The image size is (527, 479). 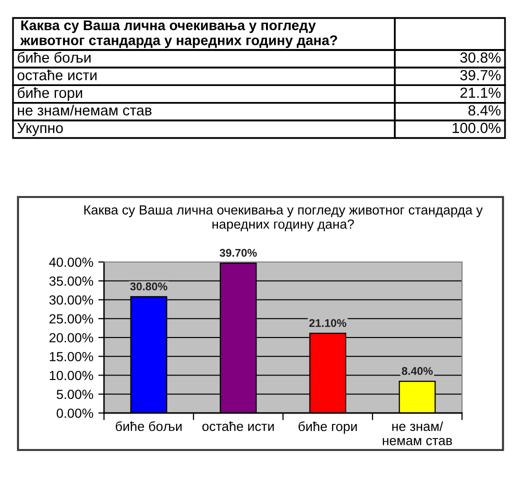 I want to click on y-tick-label: 15.00%, so click(x=72, y=357).